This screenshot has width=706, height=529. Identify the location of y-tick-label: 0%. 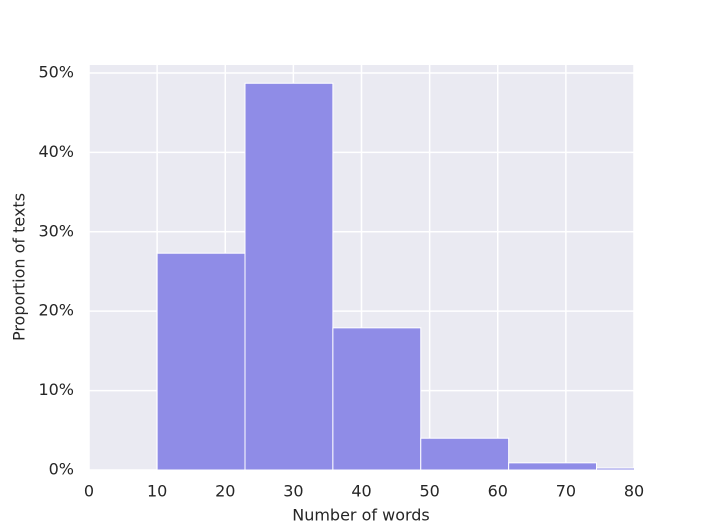
(61, 469).